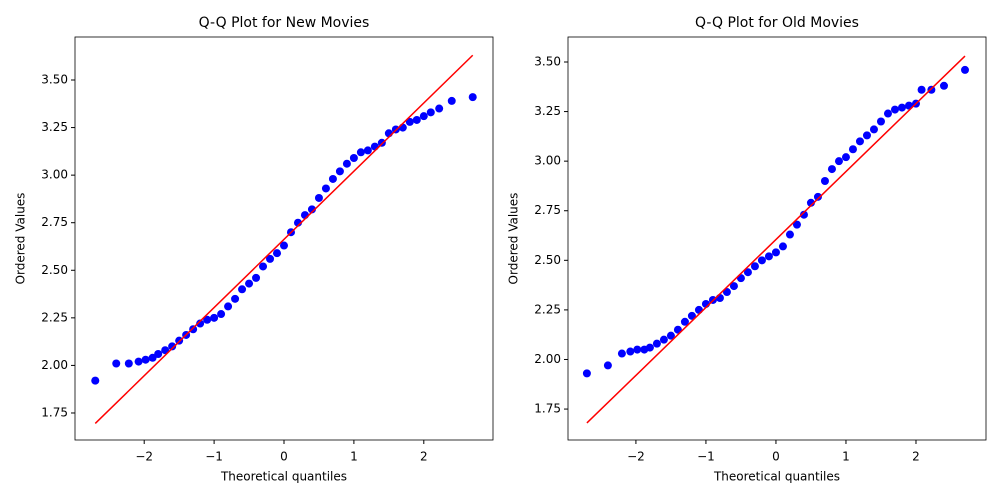  What do you see at coordinates (547, 359) in the screenshot?
I see `y-tick-label: 2.00` at bounding box center [547, 359].